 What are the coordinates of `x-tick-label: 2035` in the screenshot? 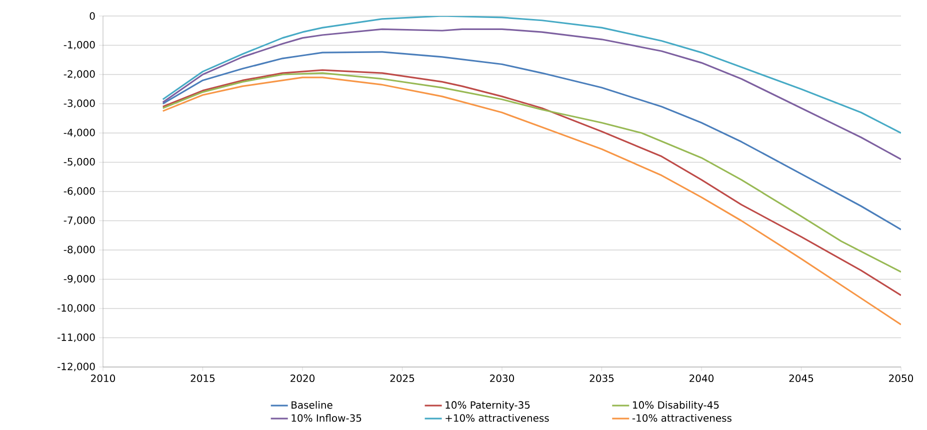 It's located at (602, 378).